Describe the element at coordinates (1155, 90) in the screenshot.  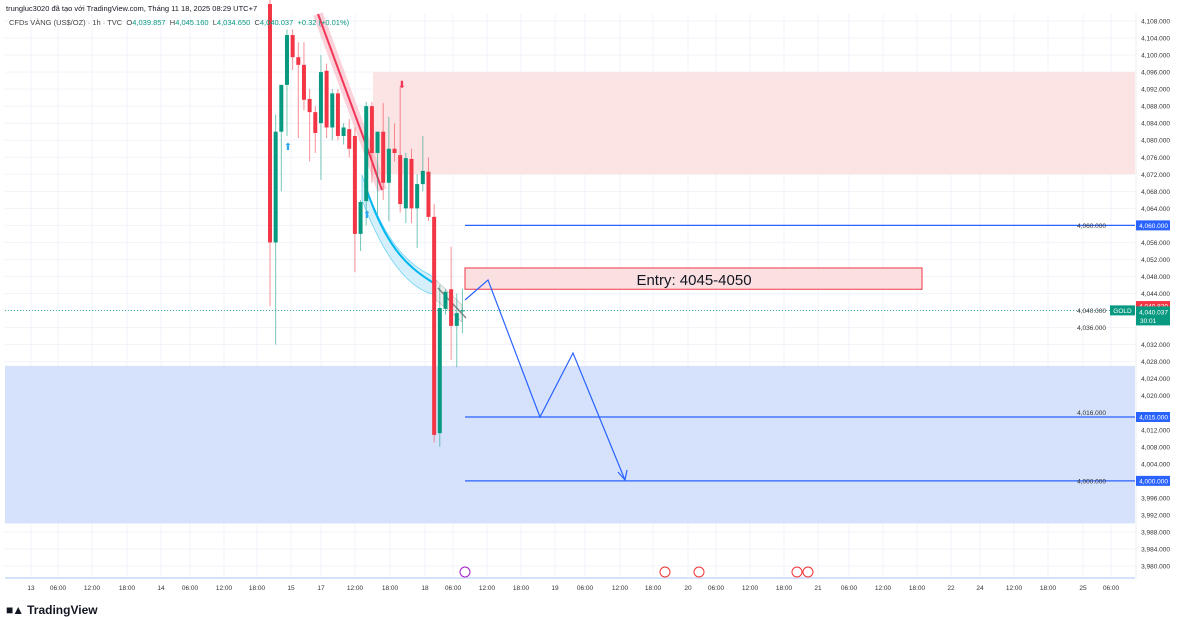
I see `price-tick-label: 4,092.000` at that location.